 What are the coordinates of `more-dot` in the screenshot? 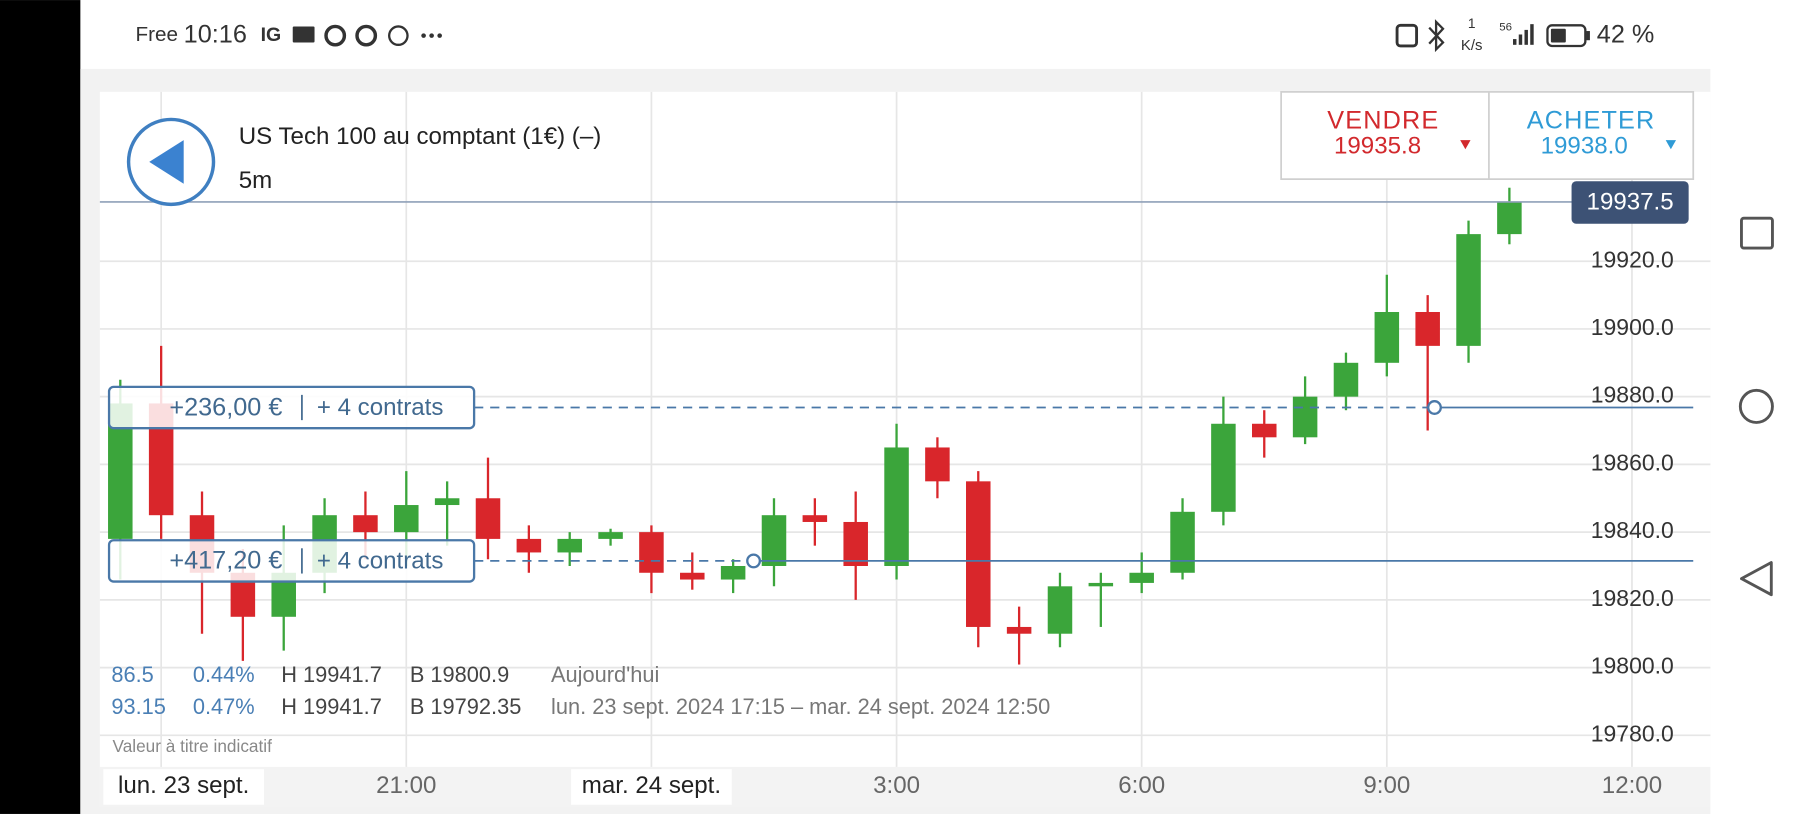 It's located at (439, 35).